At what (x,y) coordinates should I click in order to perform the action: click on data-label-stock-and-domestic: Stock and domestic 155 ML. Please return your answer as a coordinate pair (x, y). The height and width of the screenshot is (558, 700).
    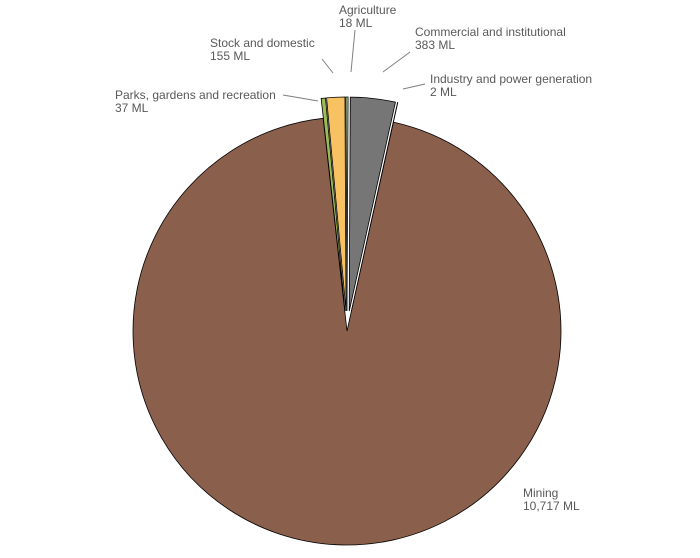
    Looking at the image, I should click on (262, 49).